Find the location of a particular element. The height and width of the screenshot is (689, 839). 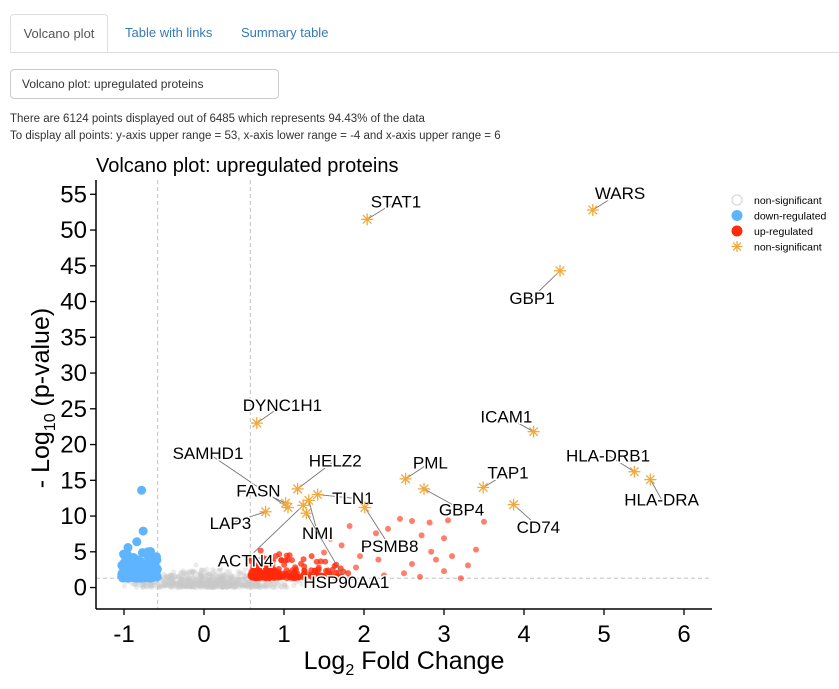

labeled-point-fasn: FASN is located at coordinates (263, 495).